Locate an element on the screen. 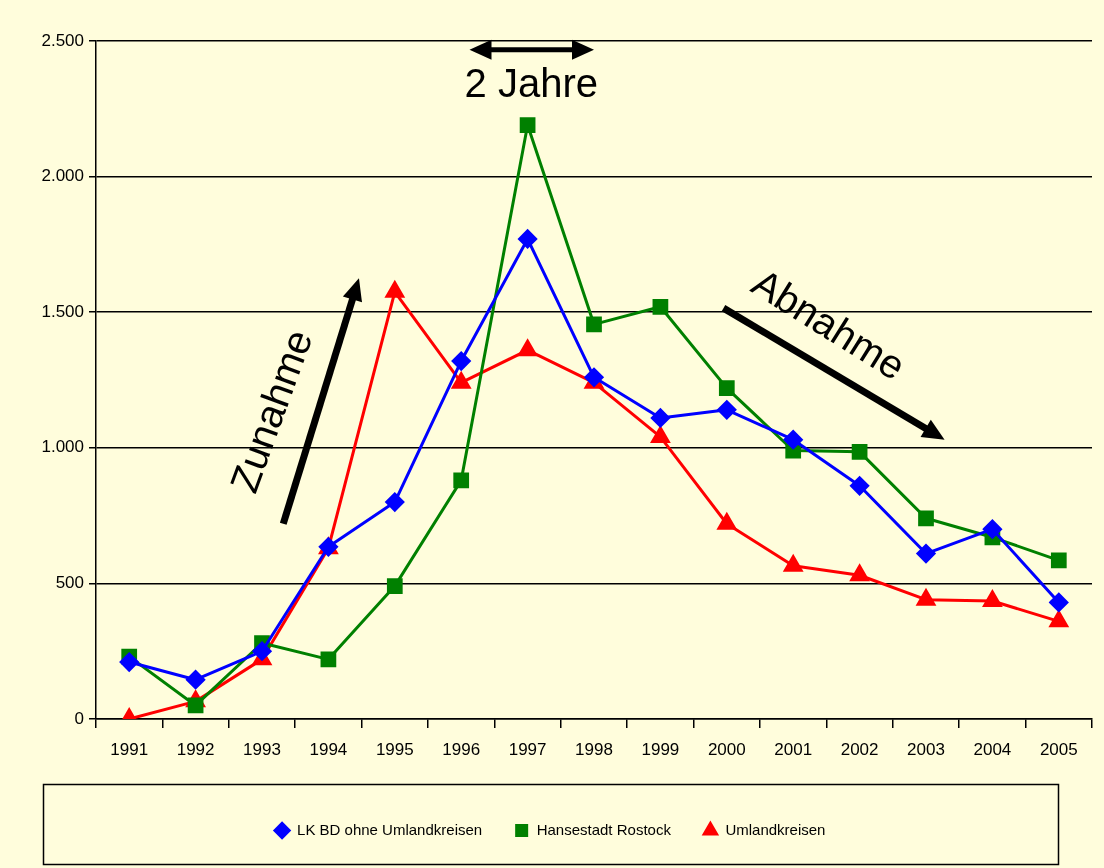 Image resolution: width=1104 pixels, height=868 pixels. x-tick-label: 2005 is located at coordinates (1058, 749).